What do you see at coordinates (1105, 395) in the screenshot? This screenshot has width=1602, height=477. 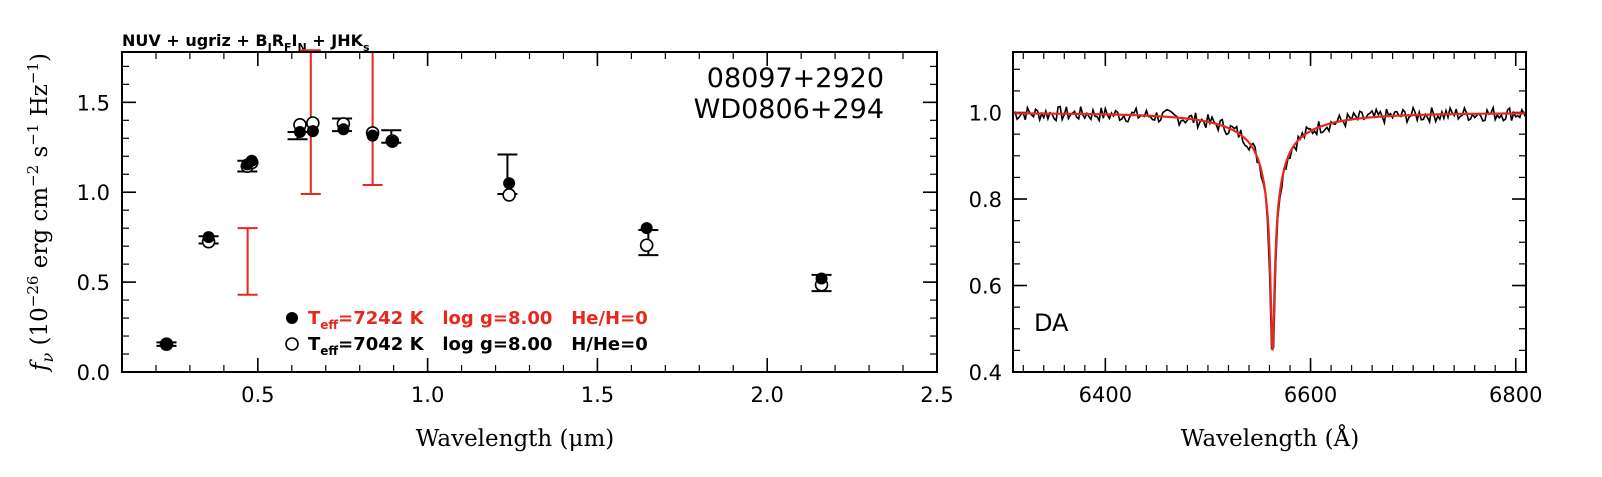 I see `spec-x-tick-label: 6400` at bounding box center [1105, 395].